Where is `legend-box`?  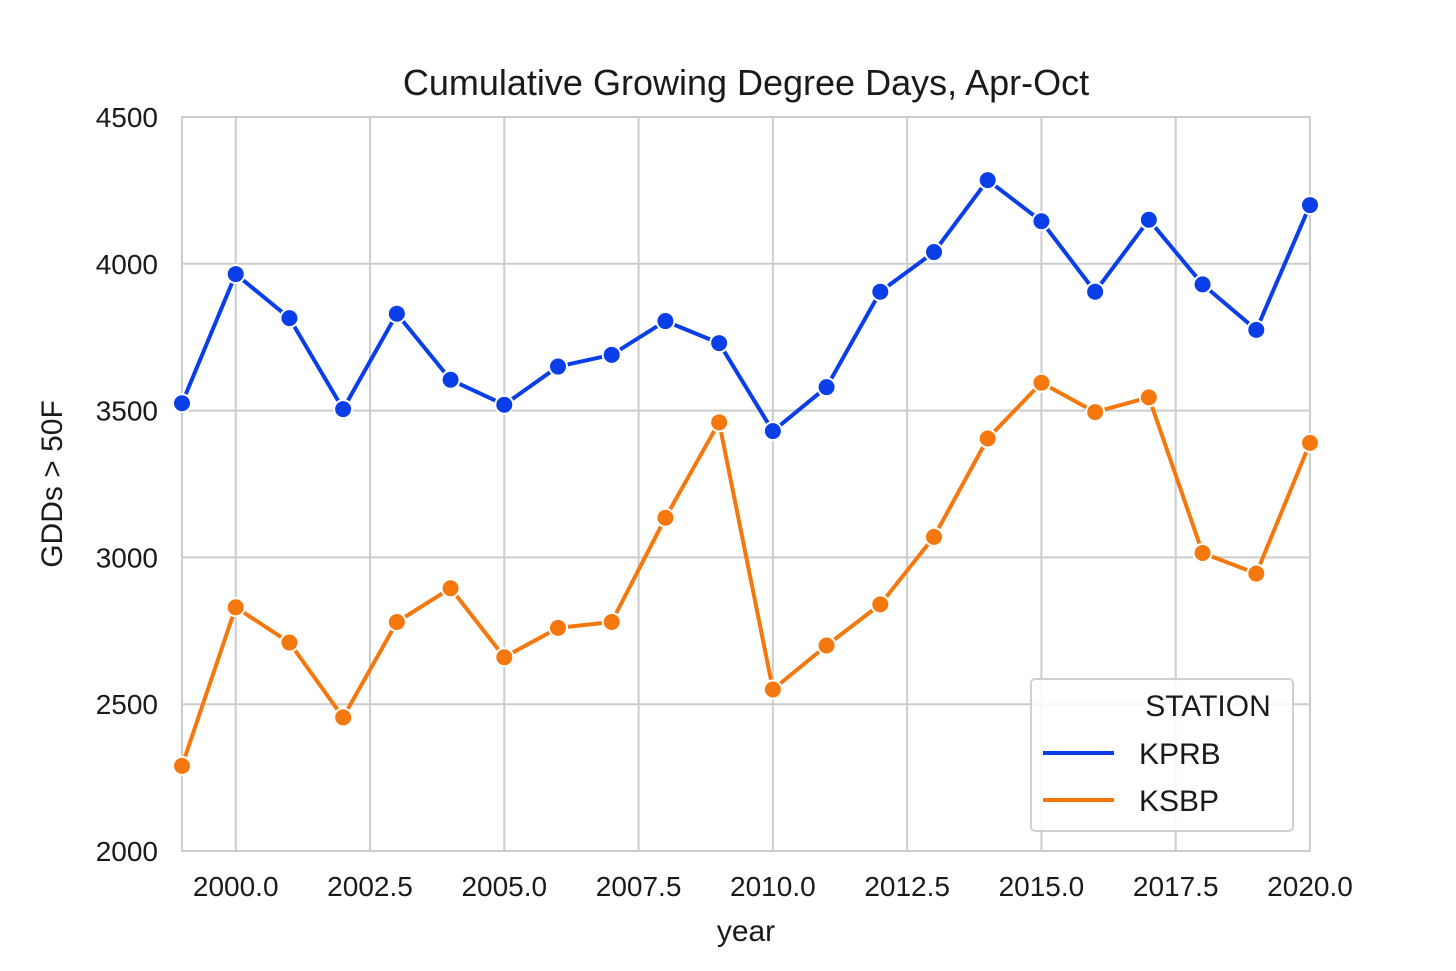
legend-box is located at coordinates (1162, 755).